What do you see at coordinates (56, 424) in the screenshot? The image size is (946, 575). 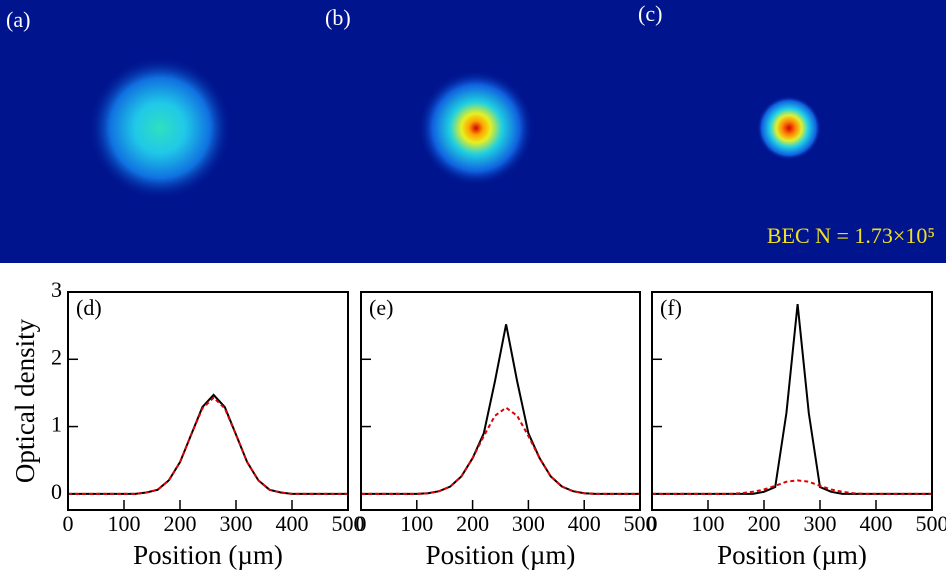 I see `y-tick-label: 1` at bounding box center [56, 424].